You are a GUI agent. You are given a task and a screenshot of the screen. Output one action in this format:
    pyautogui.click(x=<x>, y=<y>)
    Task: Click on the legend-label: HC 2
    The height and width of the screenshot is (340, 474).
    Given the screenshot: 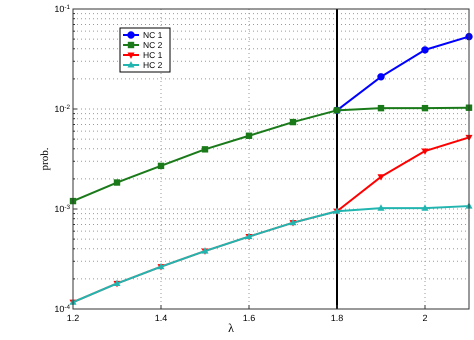 What is the action you would take?
    pyautogui.click(x=153, y=65)
    